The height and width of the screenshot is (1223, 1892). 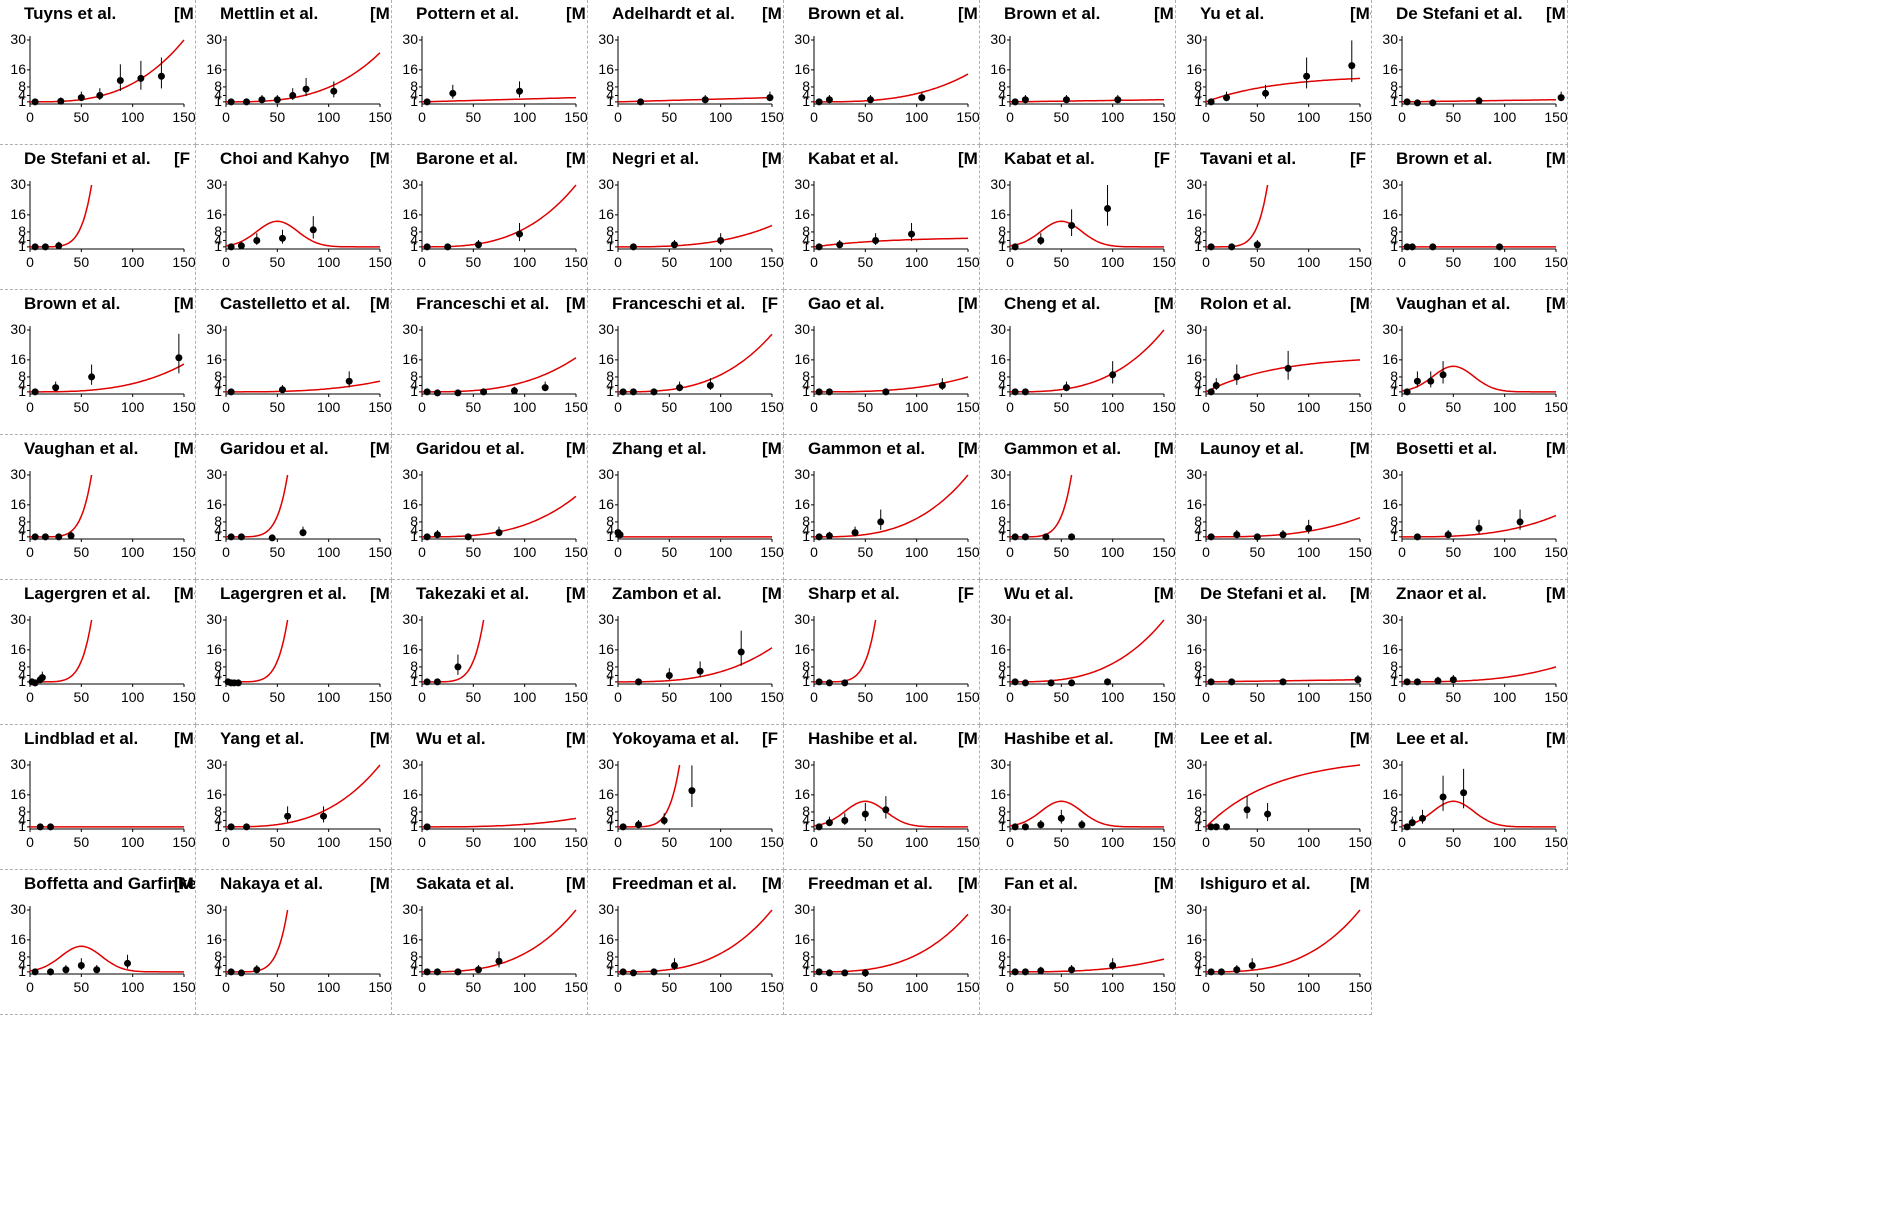 What do you see at coordinates (679, 303) in the screenshot?
I see `panel-title: Franceschi et al.` at bounding box center [679, 303].